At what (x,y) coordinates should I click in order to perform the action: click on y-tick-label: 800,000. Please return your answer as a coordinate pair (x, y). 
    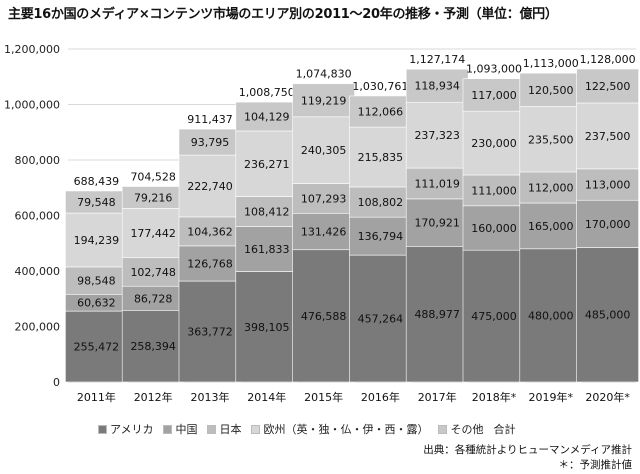
    Looking at the image, I should click on (38, 160).